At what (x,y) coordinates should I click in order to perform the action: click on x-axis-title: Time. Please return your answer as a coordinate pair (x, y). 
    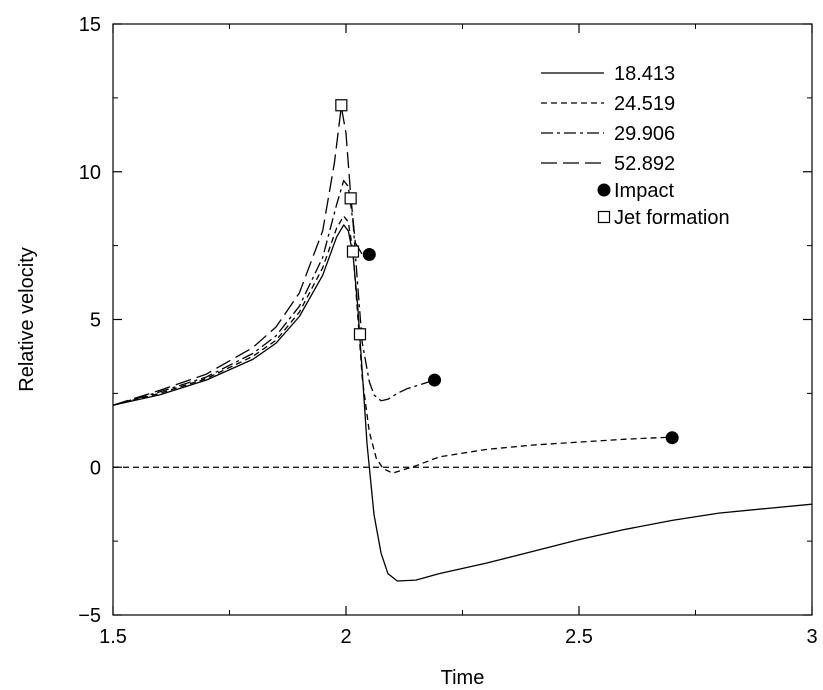
    Looking at the image, I should click on (463, 678).